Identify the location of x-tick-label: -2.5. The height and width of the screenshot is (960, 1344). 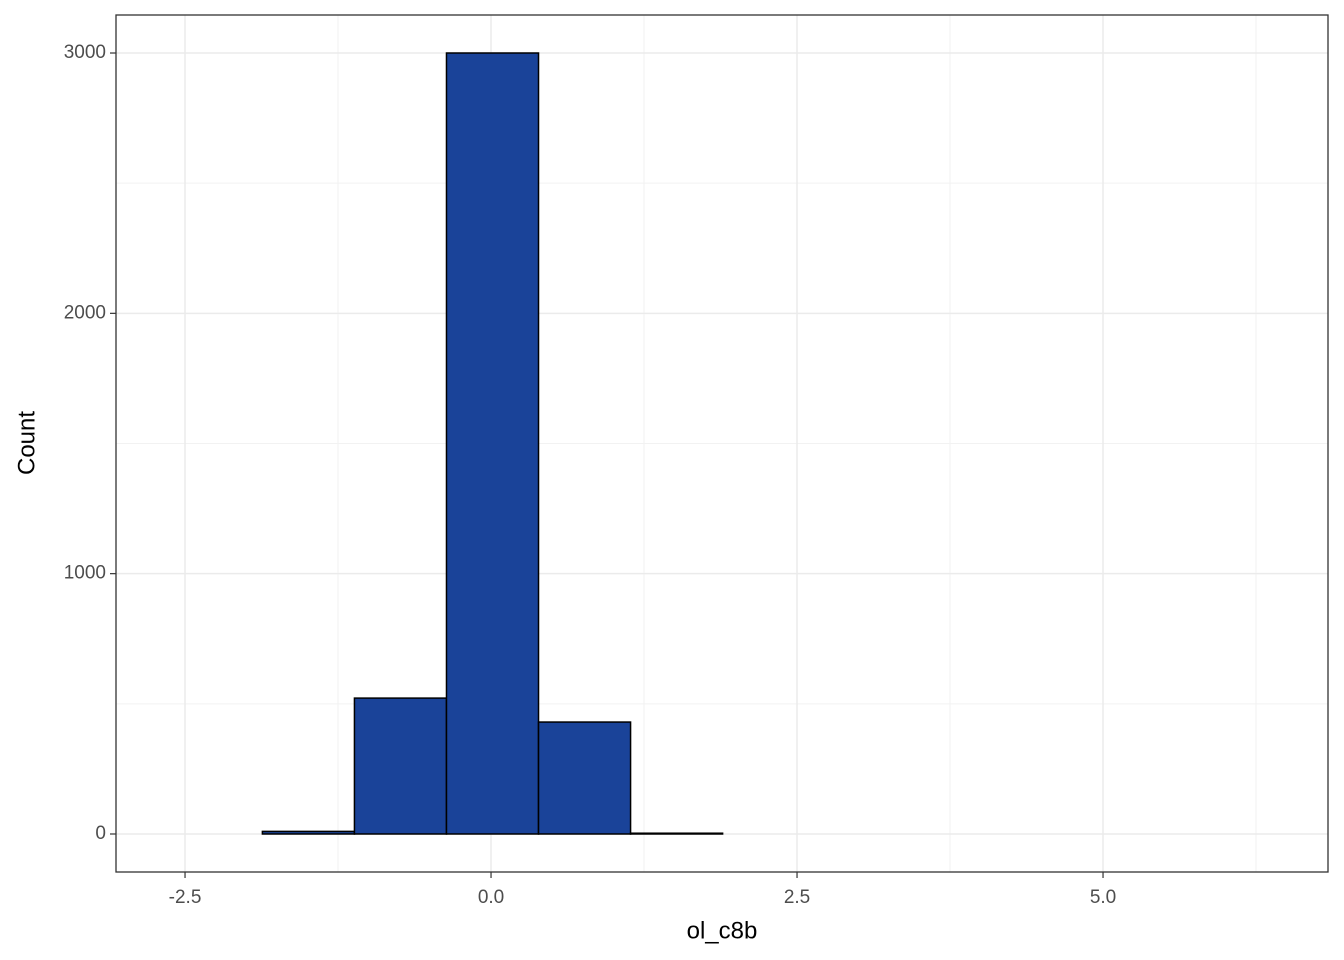
(185, 897).